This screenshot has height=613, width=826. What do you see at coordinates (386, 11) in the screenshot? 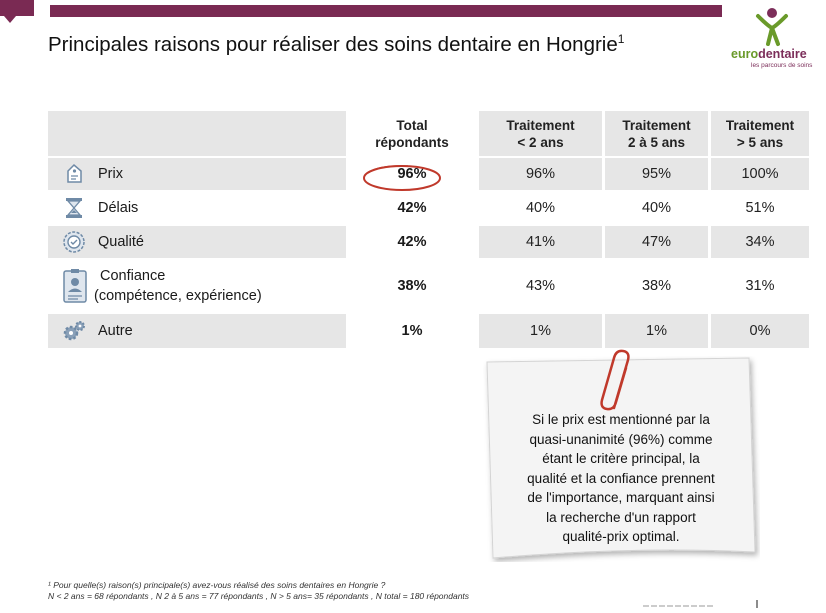
I see `accent-bar` at bounding box center [386, 11].